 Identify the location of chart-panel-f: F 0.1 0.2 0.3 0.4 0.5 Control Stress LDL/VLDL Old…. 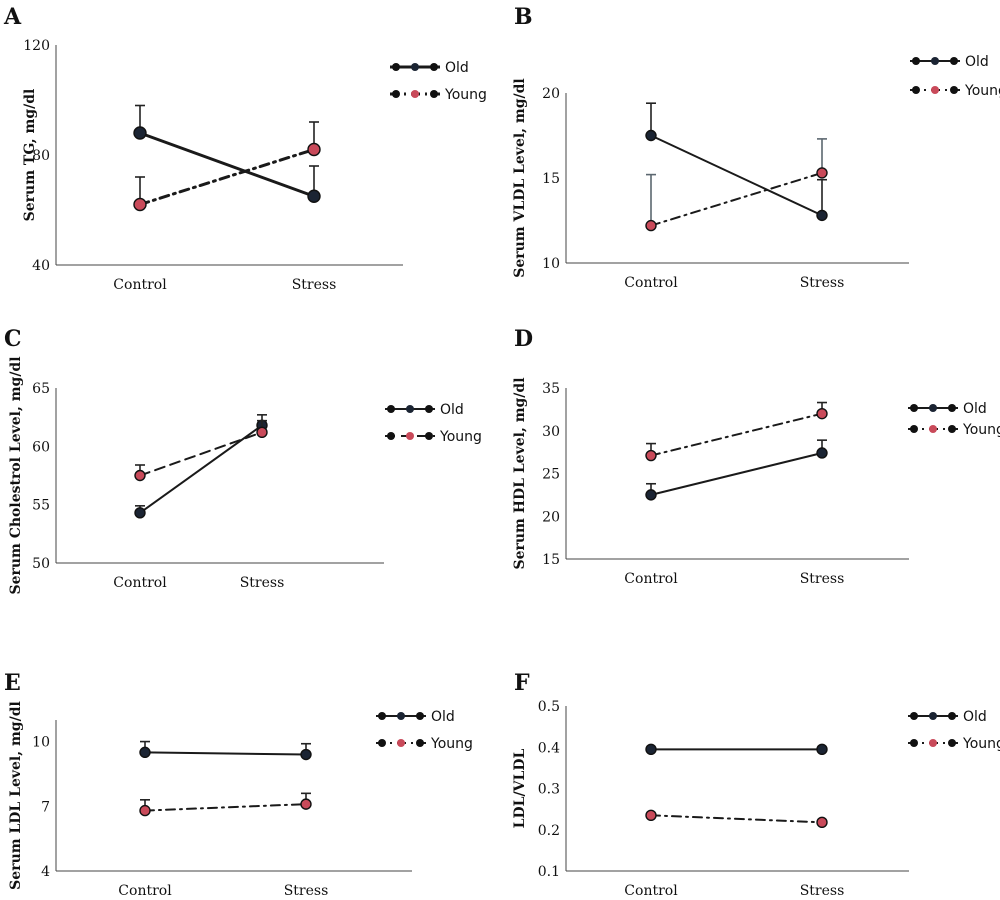
(756, 784).